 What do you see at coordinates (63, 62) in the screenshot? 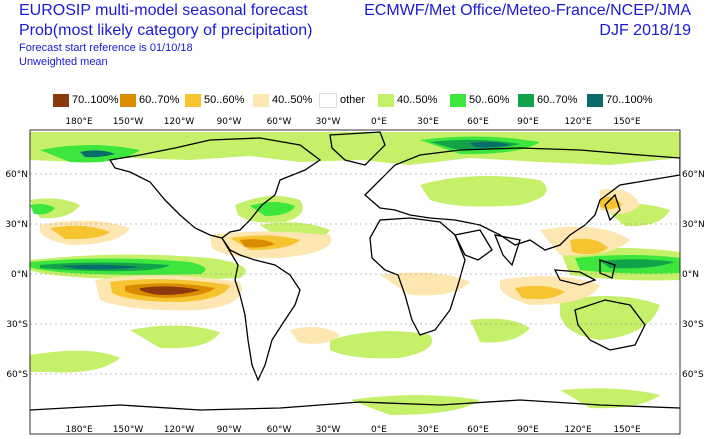
I see `weighting-note: Unweighted mean` at bounding box center [63, 62].